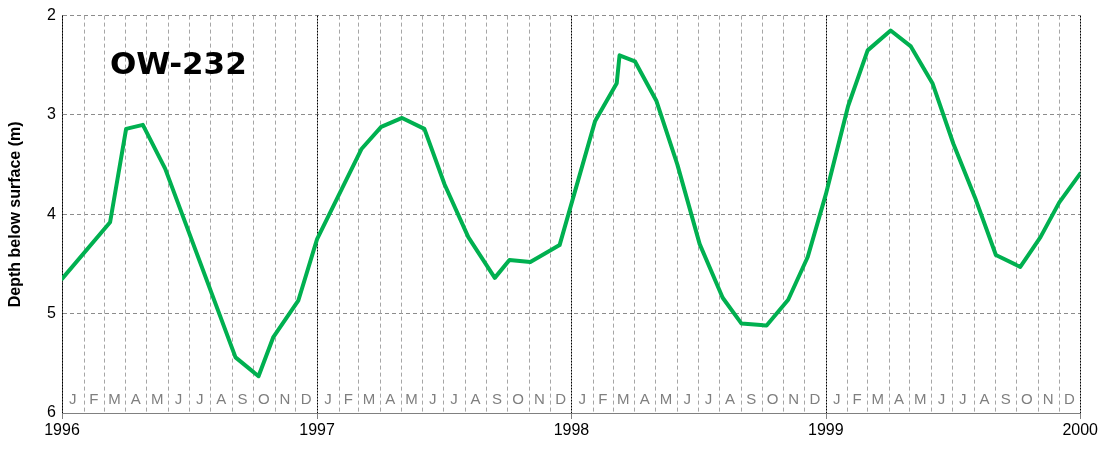 The width and height of the screenshot is (1106, 451). I want to click on y-tick-label: 5, so click(52, 313).